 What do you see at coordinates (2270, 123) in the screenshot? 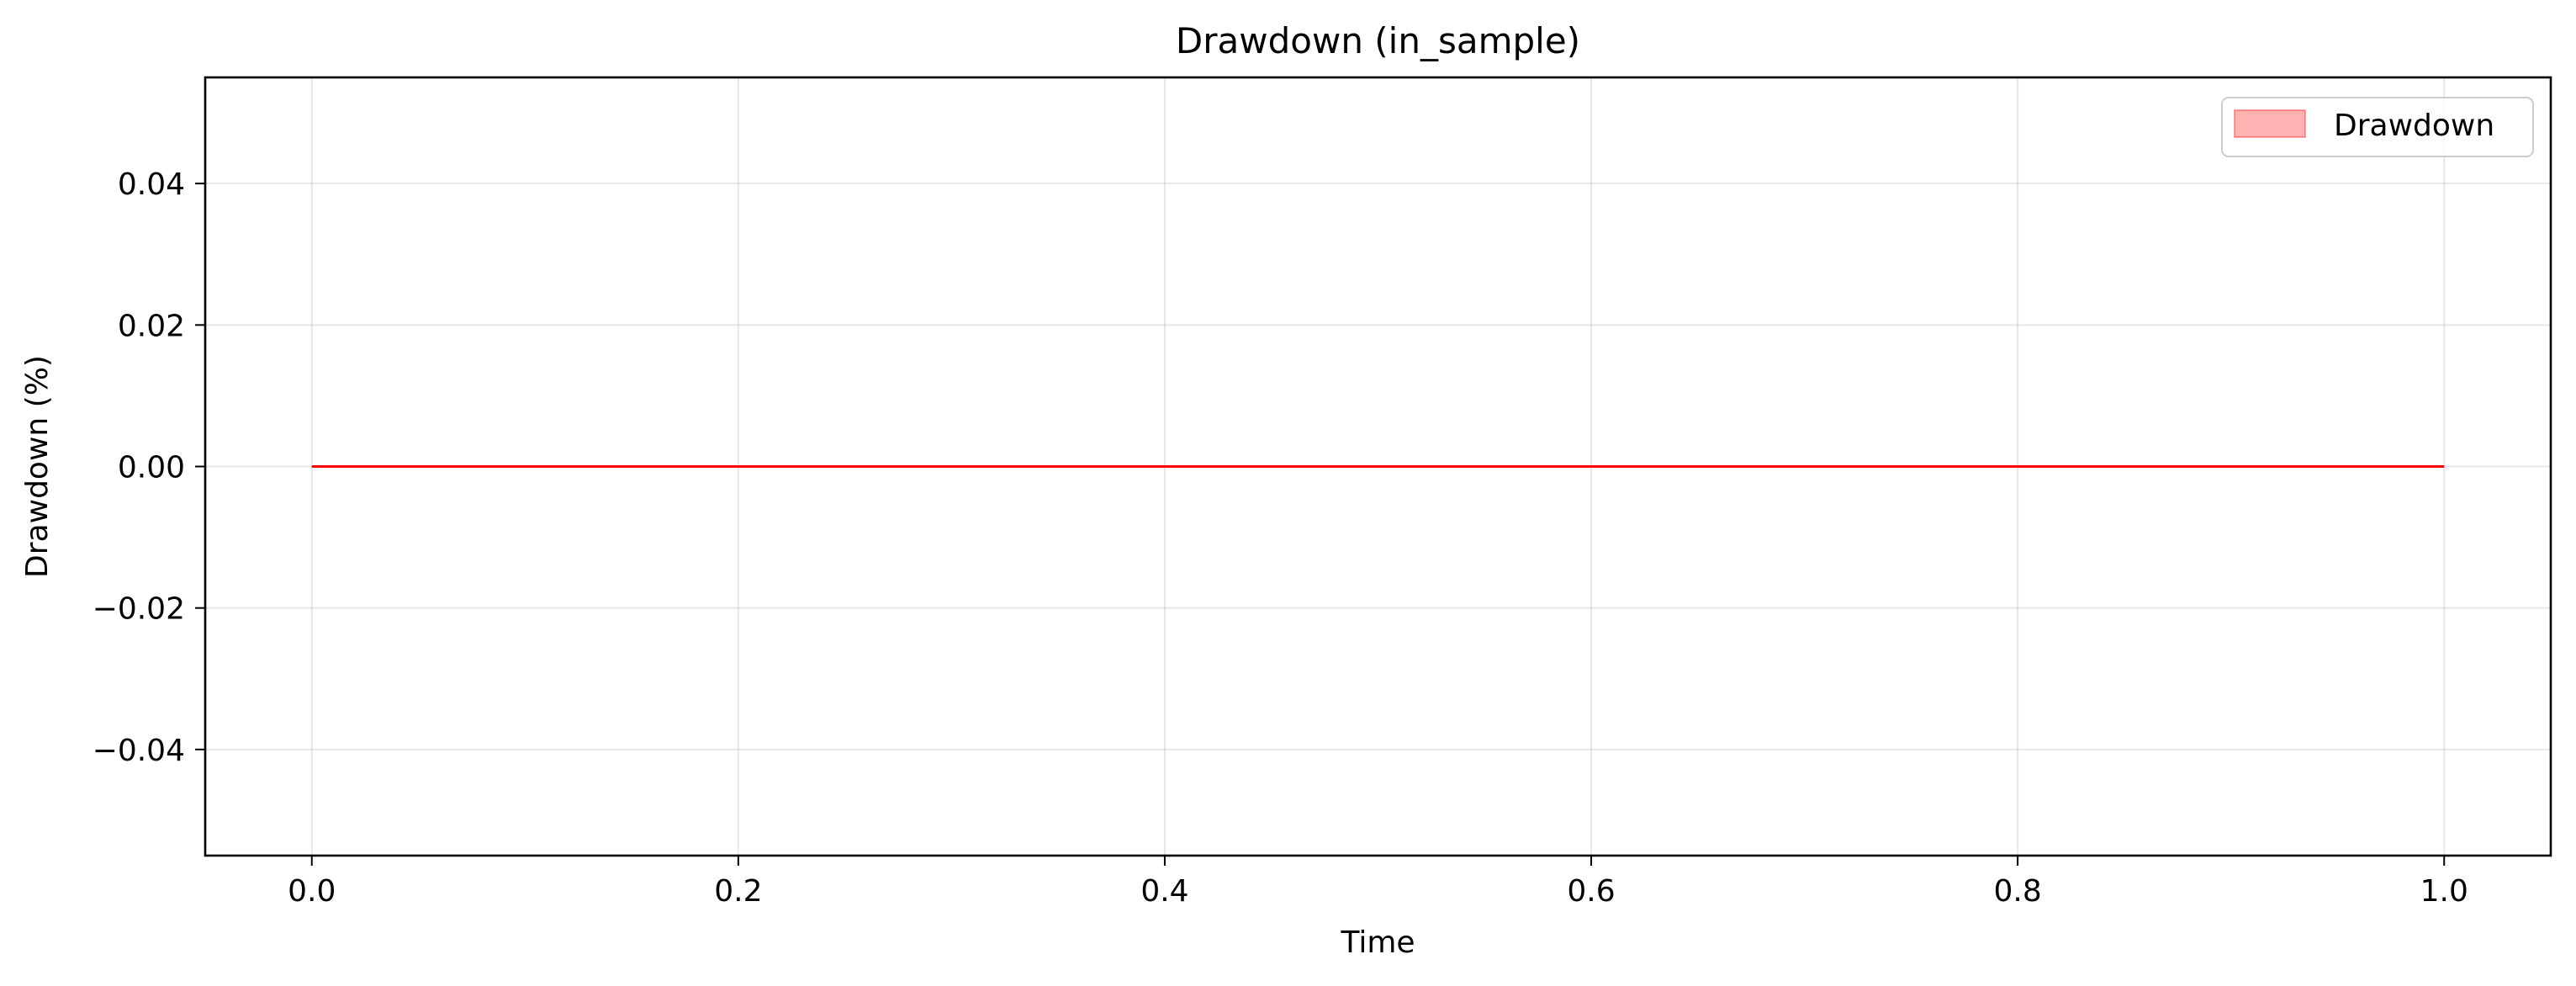
I see `legend-swatch-drawdown` at bounding box center [2270, 123].